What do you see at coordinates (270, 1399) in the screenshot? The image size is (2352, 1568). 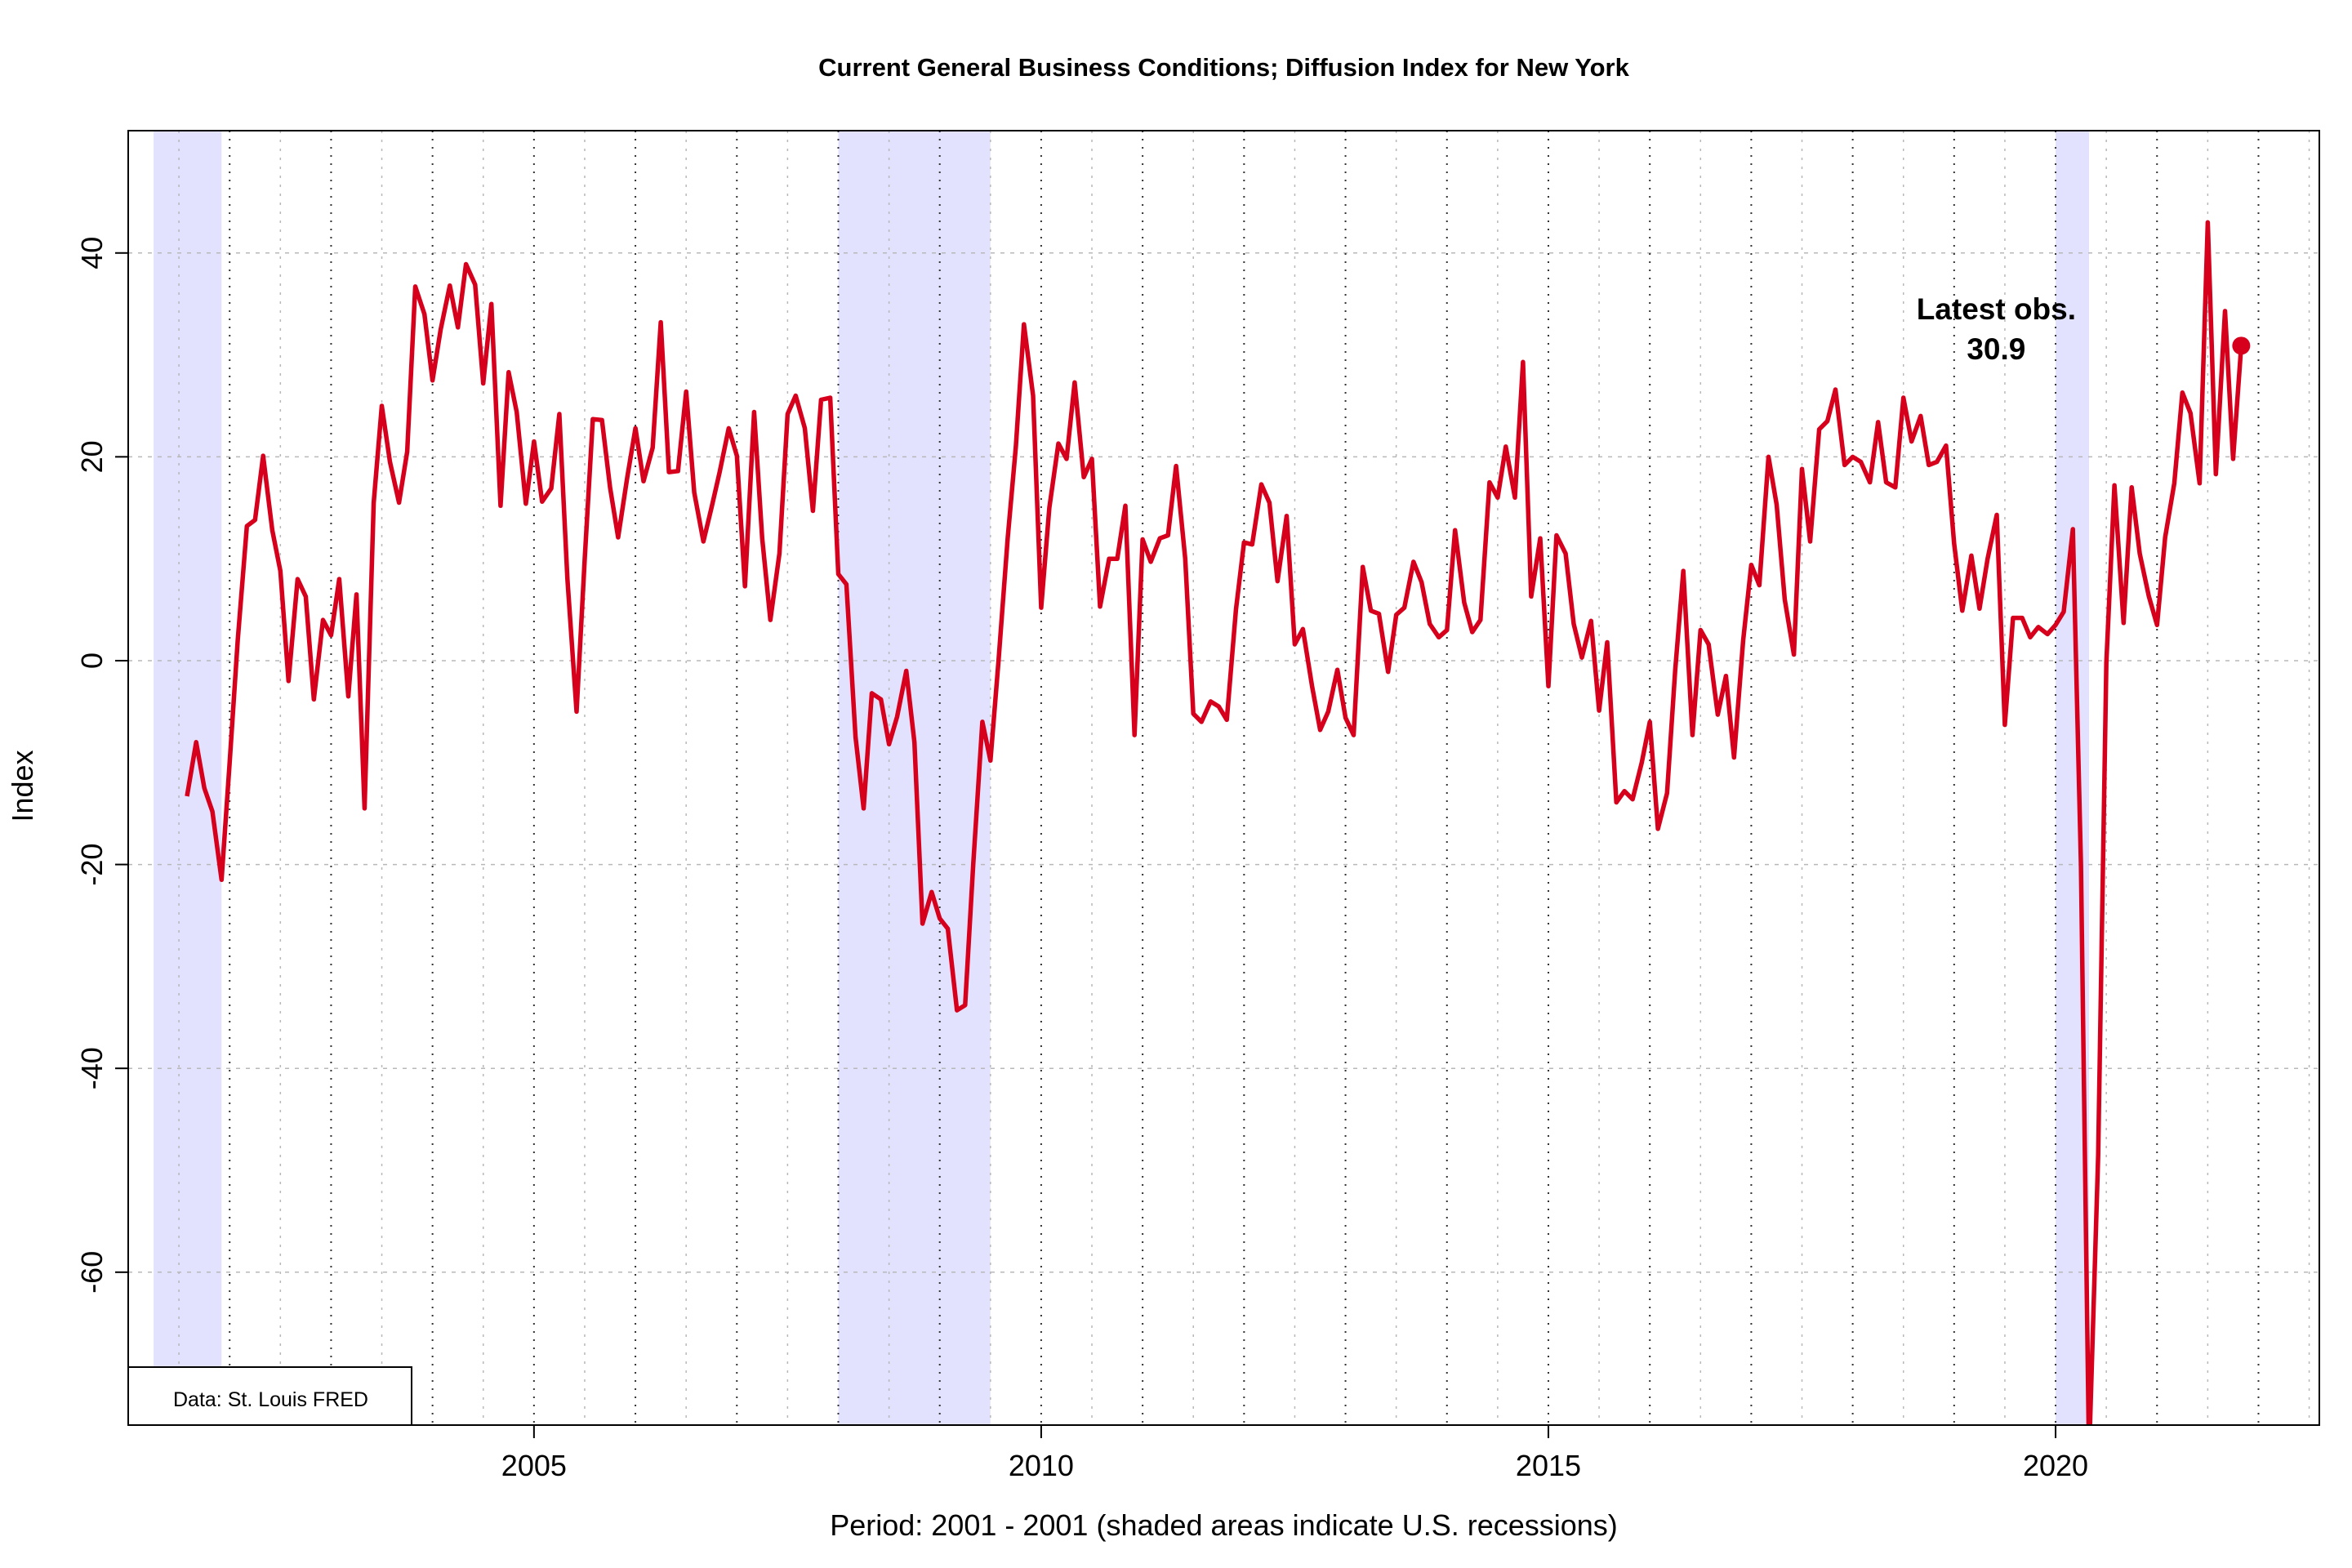 I see `source-label: Data: St. Louis FRED` at bounding box center [270, 1399].